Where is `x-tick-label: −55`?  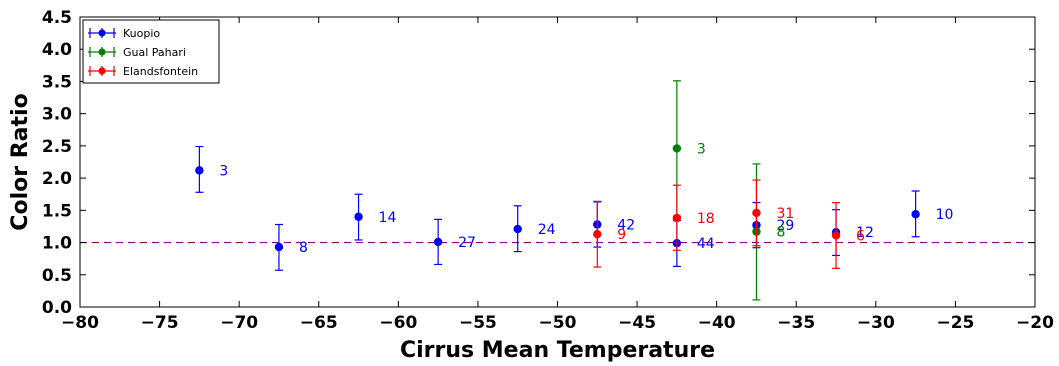 x-tick-label: −55 is located at coordinates (478, 323).